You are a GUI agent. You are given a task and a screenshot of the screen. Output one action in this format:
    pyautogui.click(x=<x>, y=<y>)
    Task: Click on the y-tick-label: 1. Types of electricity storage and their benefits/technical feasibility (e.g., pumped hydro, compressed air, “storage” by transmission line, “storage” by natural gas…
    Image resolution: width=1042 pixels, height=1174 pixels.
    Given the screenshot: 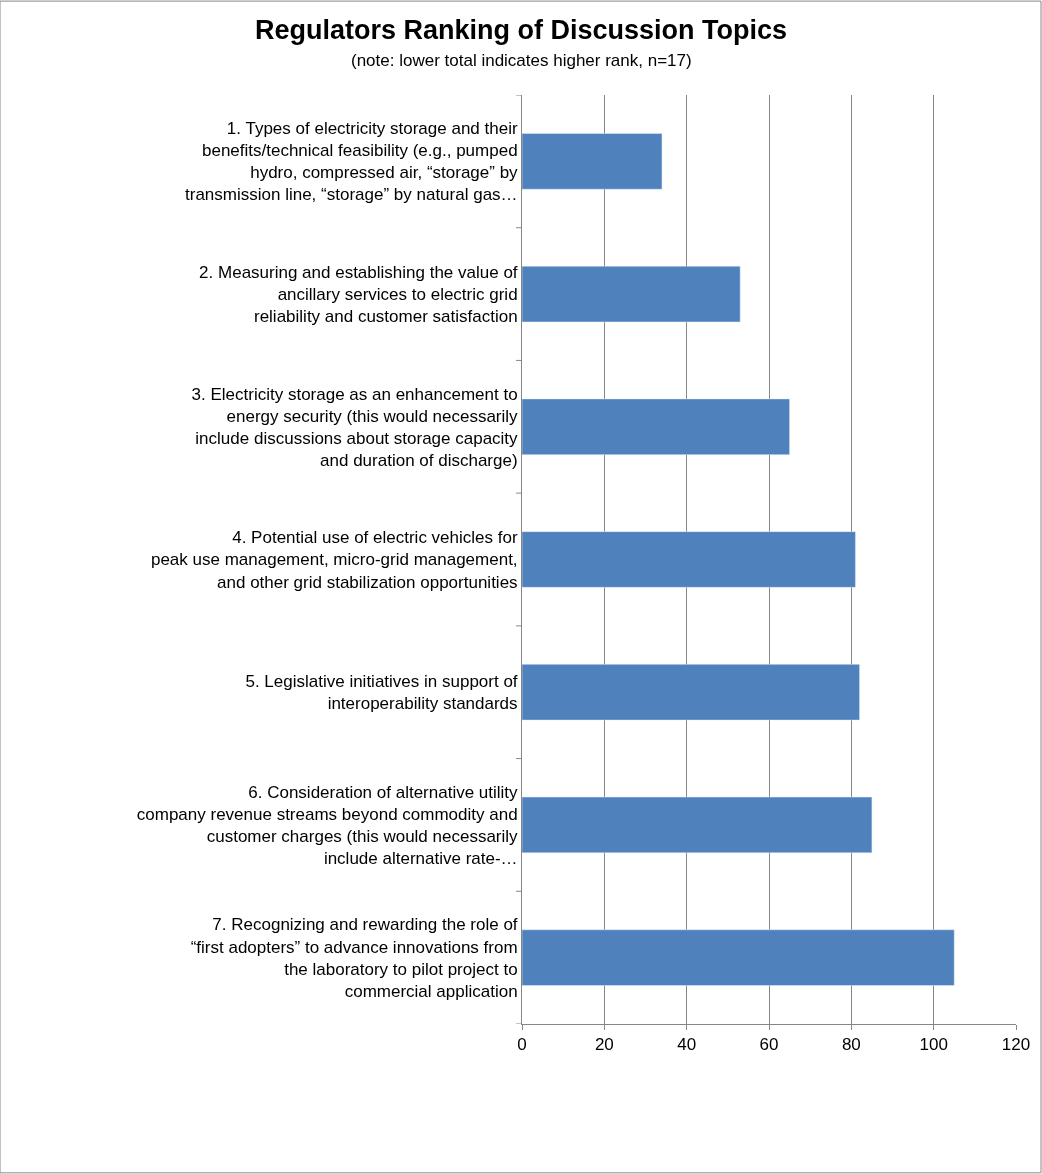 What is the action you would take?
    pyautogui.click(x=352, y=162)
    